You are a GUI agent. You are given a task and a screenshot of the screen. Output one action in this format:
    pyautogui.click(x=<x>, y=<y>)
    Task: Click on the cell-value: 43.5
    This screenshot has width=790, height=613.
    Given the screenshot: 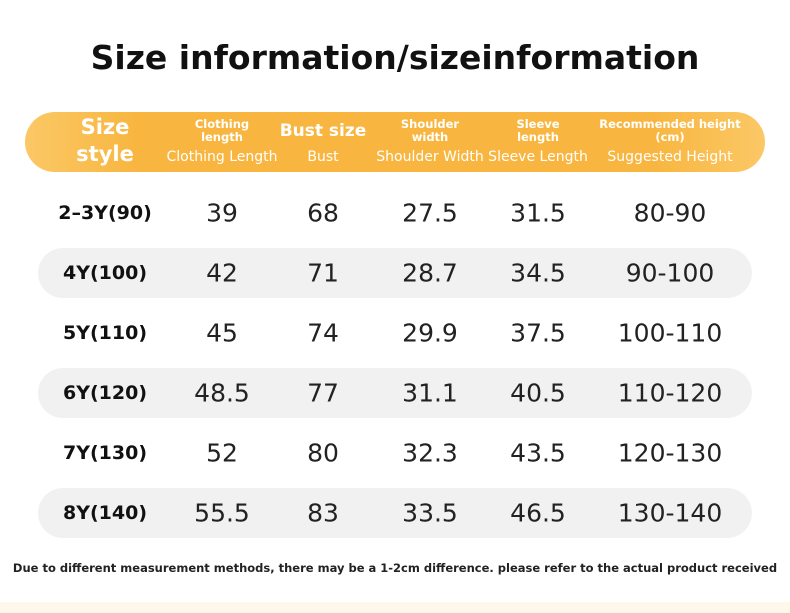 What is the action you would take?
    pyautogui.click(x=538, y=453)
    